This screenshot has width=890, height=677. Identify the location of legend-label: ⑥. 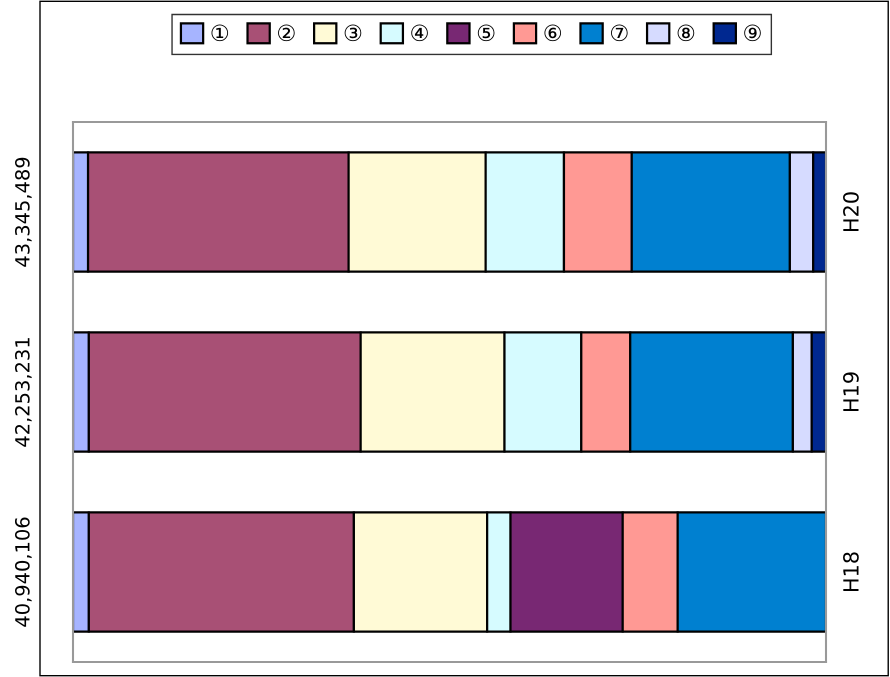
(553, 33).